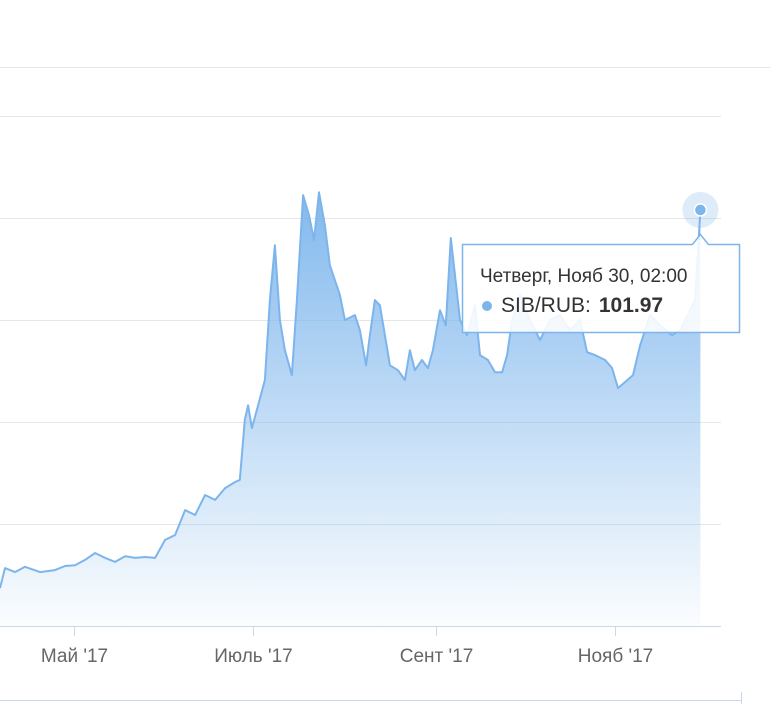 The width and height of the screenshot is (778, 704). What do you see at coordinates (253, 656) in the screenshot?
I see `x-tick-label: Июль '17` at bounding box center [253, 656].